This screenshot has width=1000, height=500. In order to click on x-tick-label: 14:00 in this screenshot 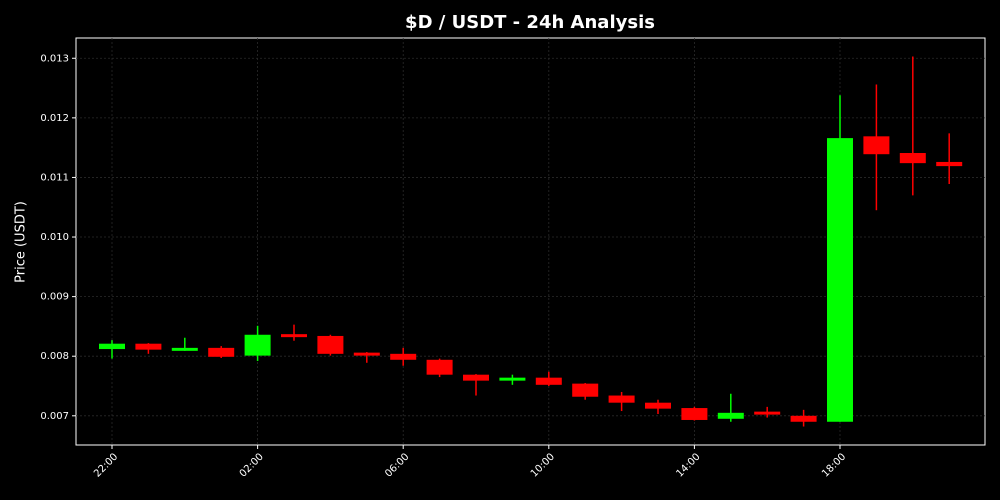, I will do `click(688, 465)`.